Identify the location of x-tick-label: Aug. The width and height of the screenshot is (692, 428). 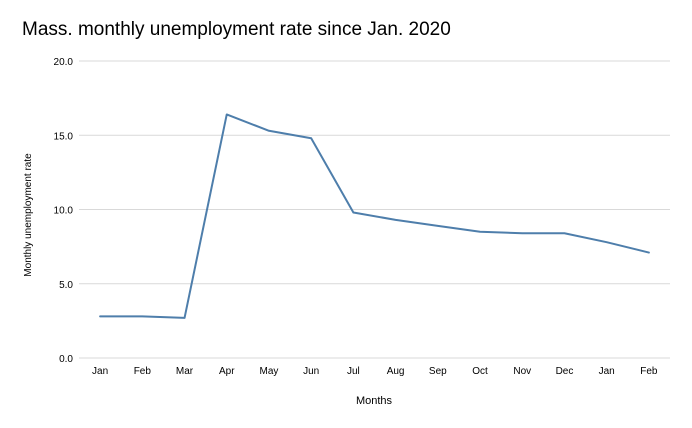
(396, 371).